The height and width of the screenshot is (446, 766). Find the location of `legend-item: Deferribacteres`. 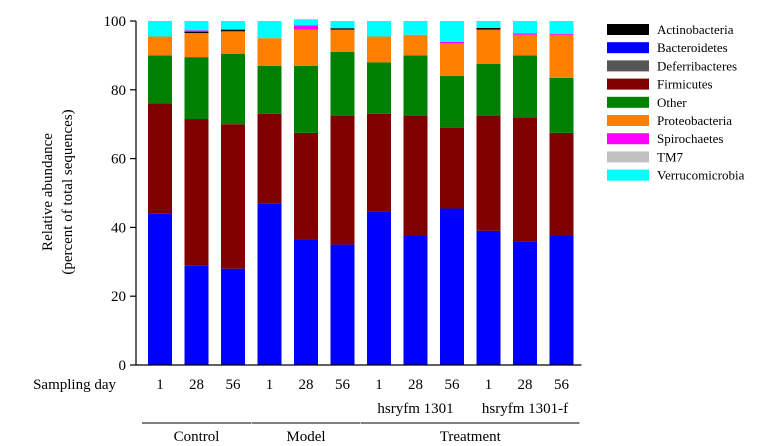

legend-item: Deferribacteres is located at coordinates (672, 65).